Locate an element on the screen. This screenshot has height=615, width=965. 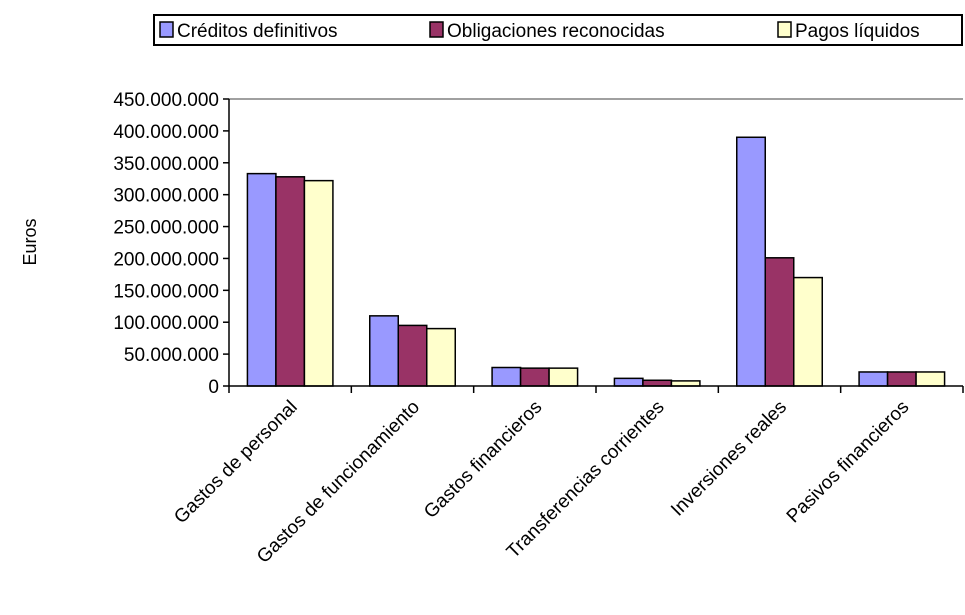
y-tick-label: 100.000.000 is located at coordinates (166, 323).